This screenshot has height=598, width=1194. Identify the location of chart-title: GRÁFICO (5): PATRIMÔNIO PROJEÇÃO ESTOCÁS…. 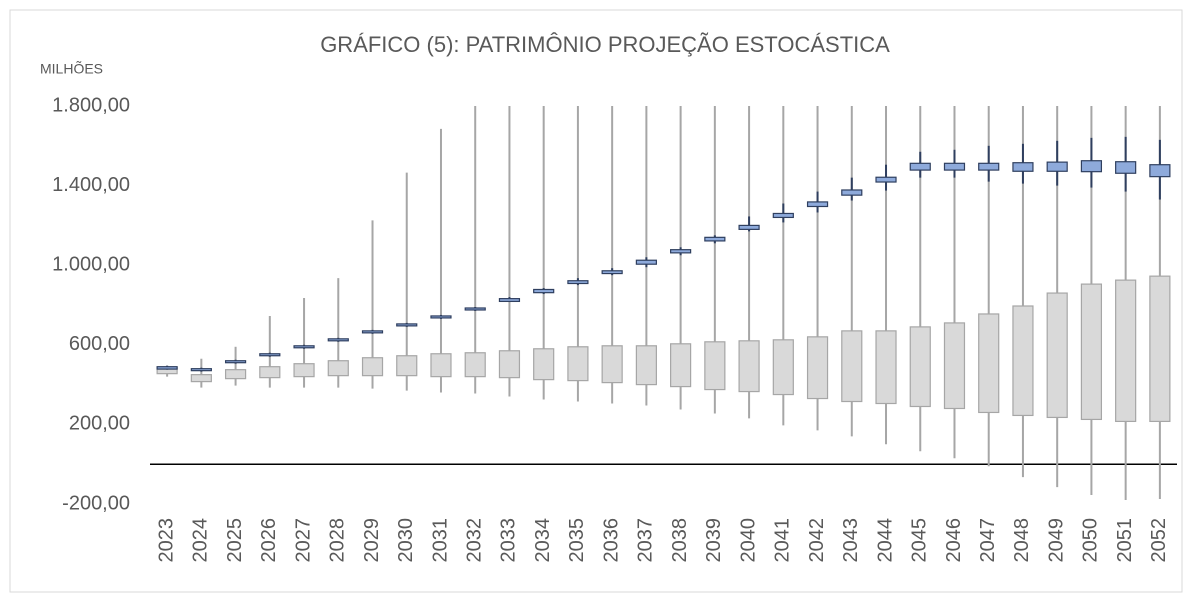
(605, 44).